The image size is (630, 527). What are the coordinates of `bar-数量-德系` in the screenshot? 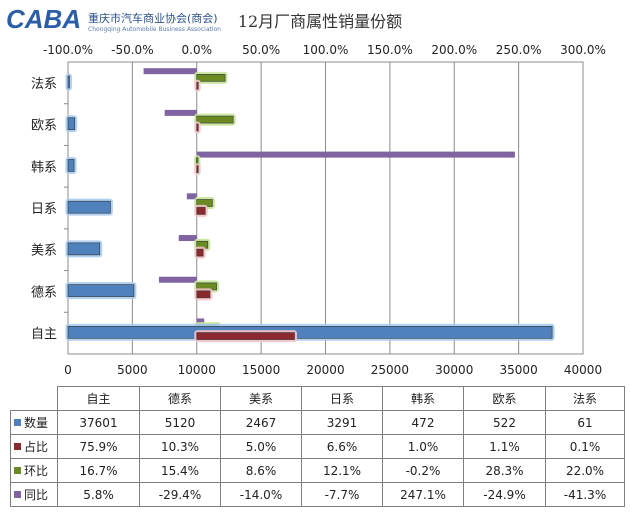 It's located at (101, 290).